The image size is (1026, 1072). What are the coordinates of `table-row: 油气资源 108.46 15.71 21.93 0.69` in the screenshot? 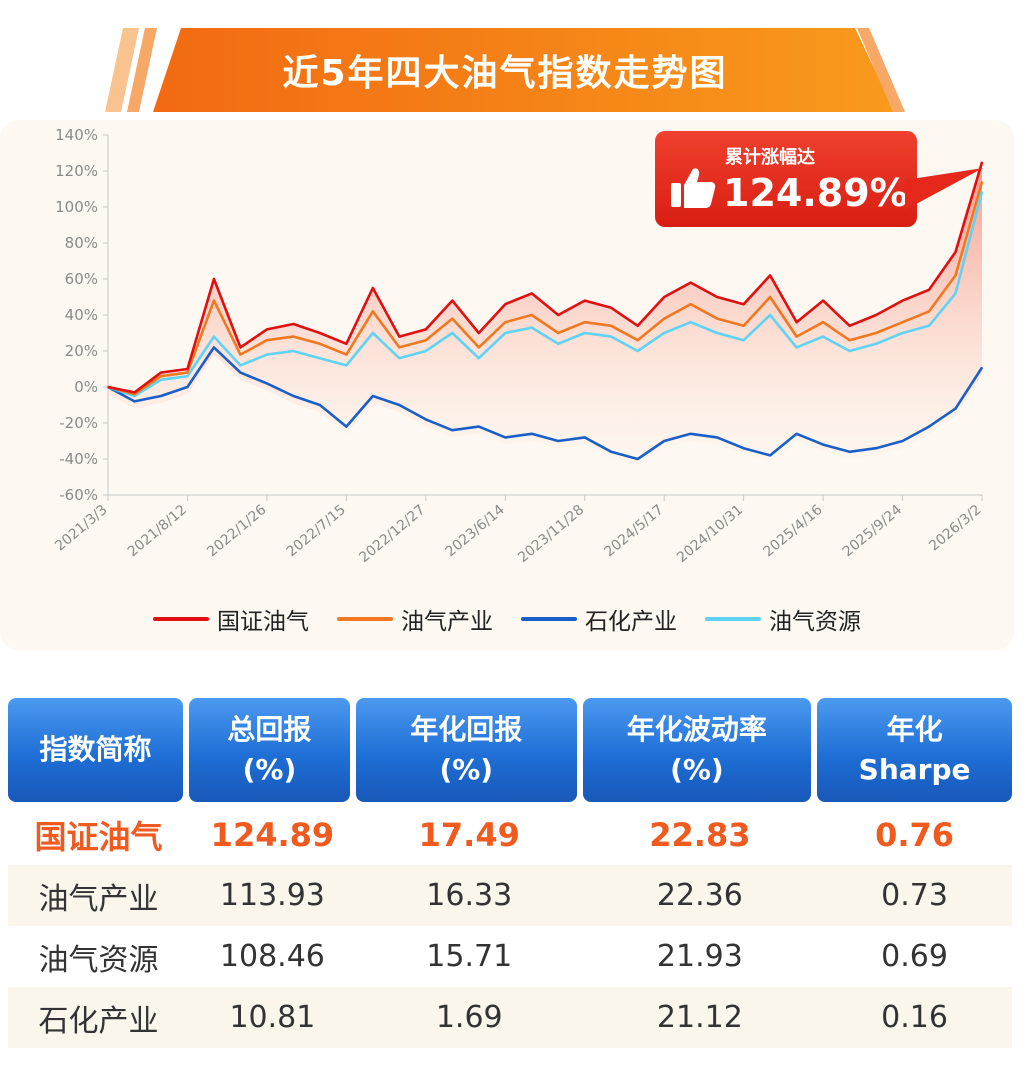 It's located at (510, 956).